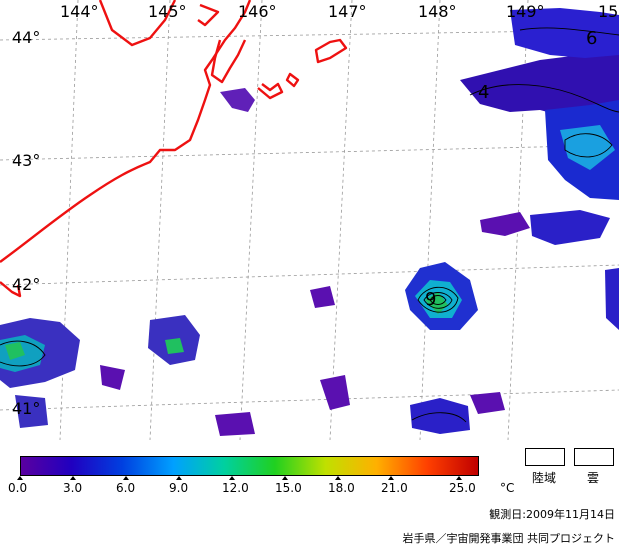  Describe the element at coordinates (288, 488) in the screenshot. I see `colorbar-tick-label: 15.0` at that location.